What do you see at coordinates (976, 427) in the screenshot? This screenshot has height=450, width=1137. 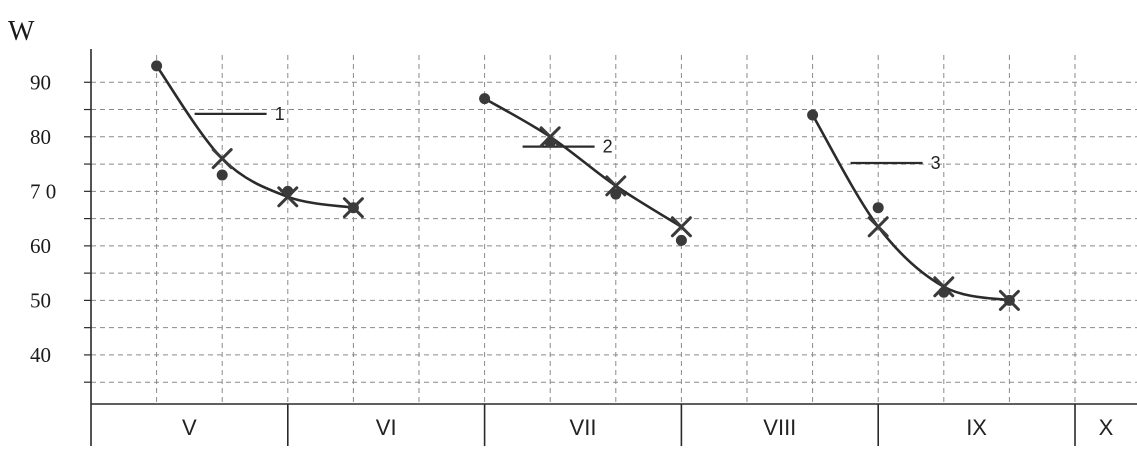 I see `month-label: IX` at bounding box center [976, 427].